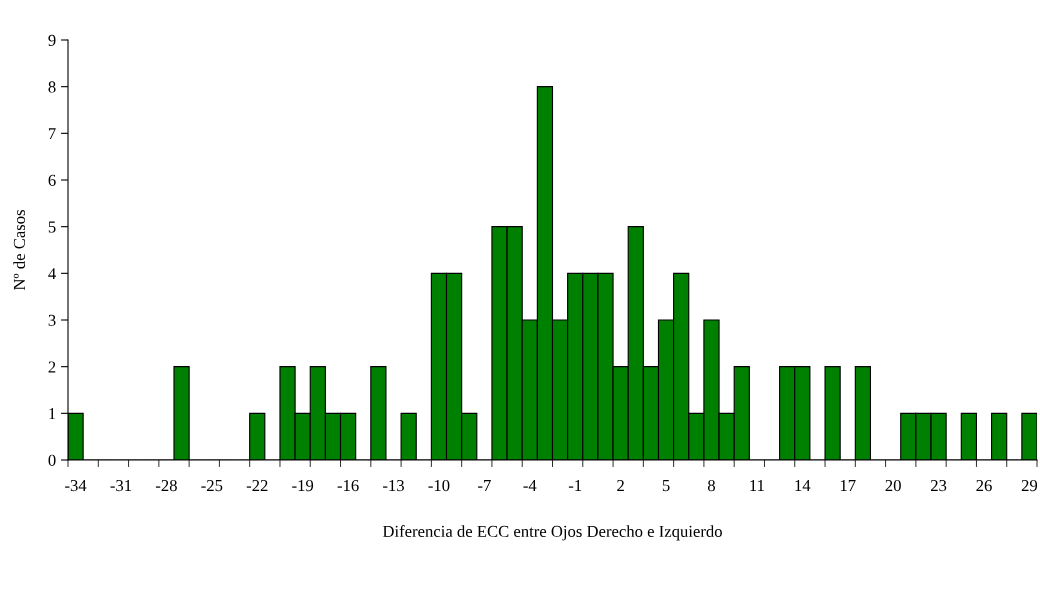 The width and height of the screenshot is (1040, 615). Describe the element at coordinates (52, 180) in the screenshot. I see `y-tick-label: 6` at that location.